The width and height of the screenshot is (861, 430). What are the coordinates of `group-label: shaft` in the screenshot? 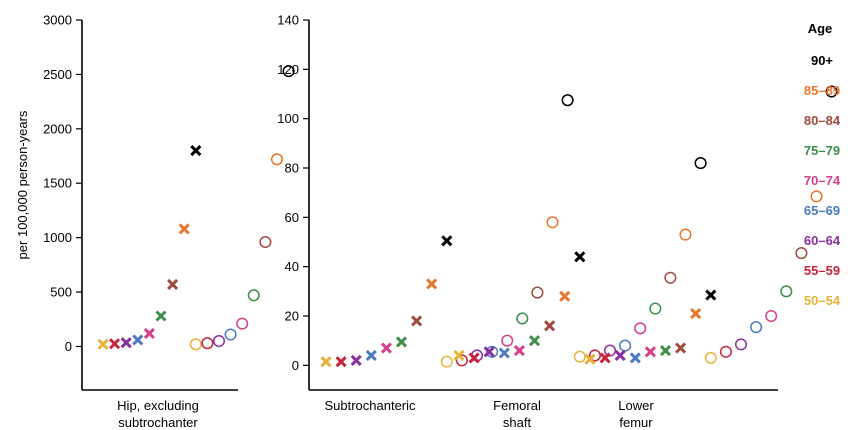 It's located at (517, 422).